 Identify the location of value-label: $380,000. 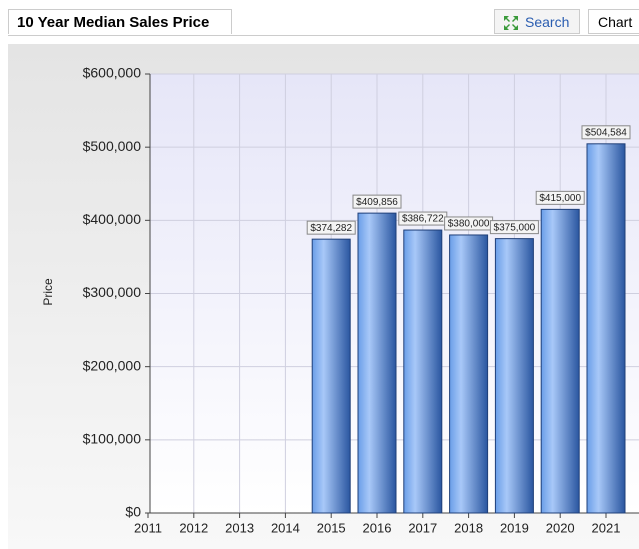
(469, 224).